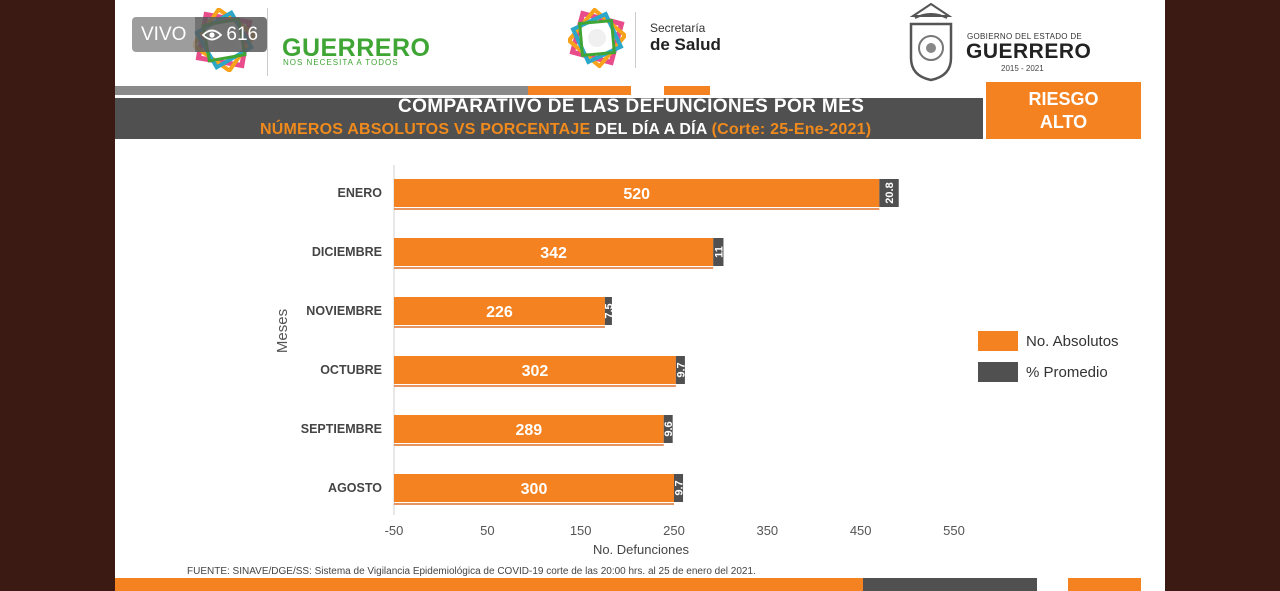 The height and width of the screenshot is (591, 1280). I want to click on risk-badge-line1: RIESGO, so click(1063, 98).